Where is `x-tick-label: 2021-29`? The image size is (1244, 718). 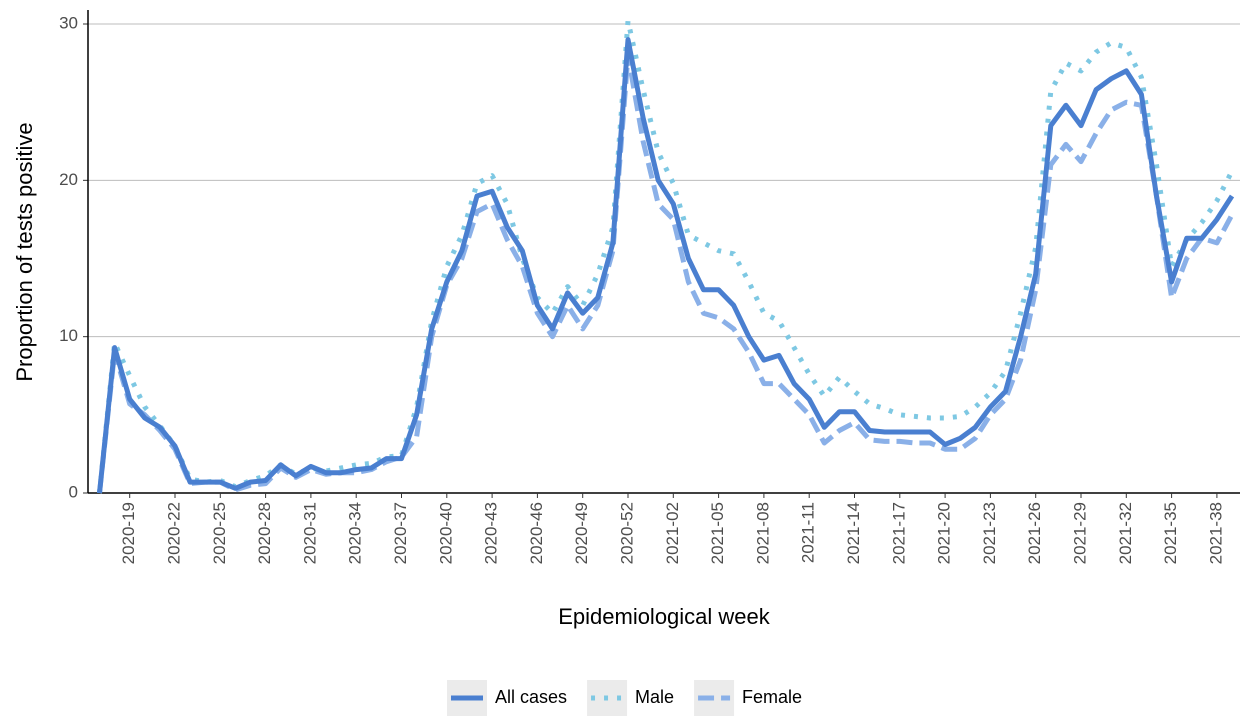 x-tick-label: 2021-29 is located at coordinates (1079, 533).